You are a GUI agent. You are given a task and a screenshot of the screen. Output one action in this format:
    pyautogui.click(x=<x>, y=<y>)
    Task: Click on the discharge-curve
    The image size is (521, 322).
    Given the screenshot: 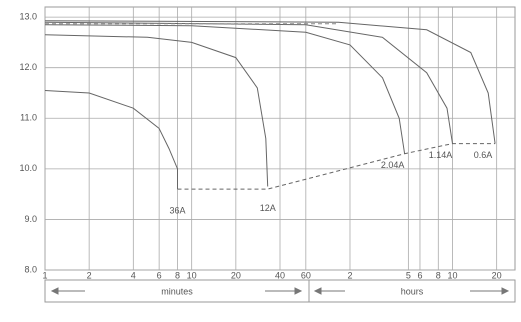 What is the action you would take?
    pyautogui.click(x=111, y=140)
    